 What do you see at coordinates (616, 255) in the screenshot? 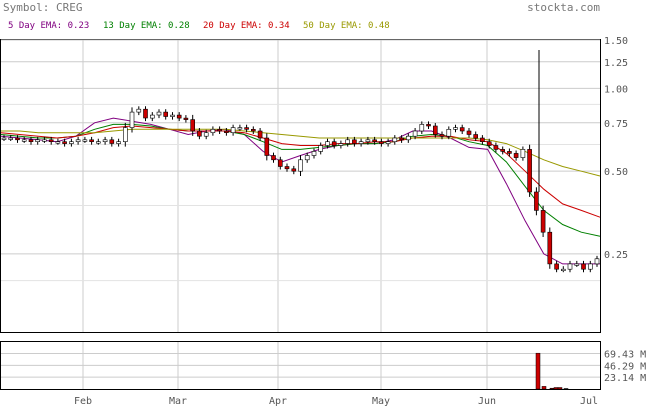
I see `price-tick-label: 0.25` at bounding box center [616, 255].